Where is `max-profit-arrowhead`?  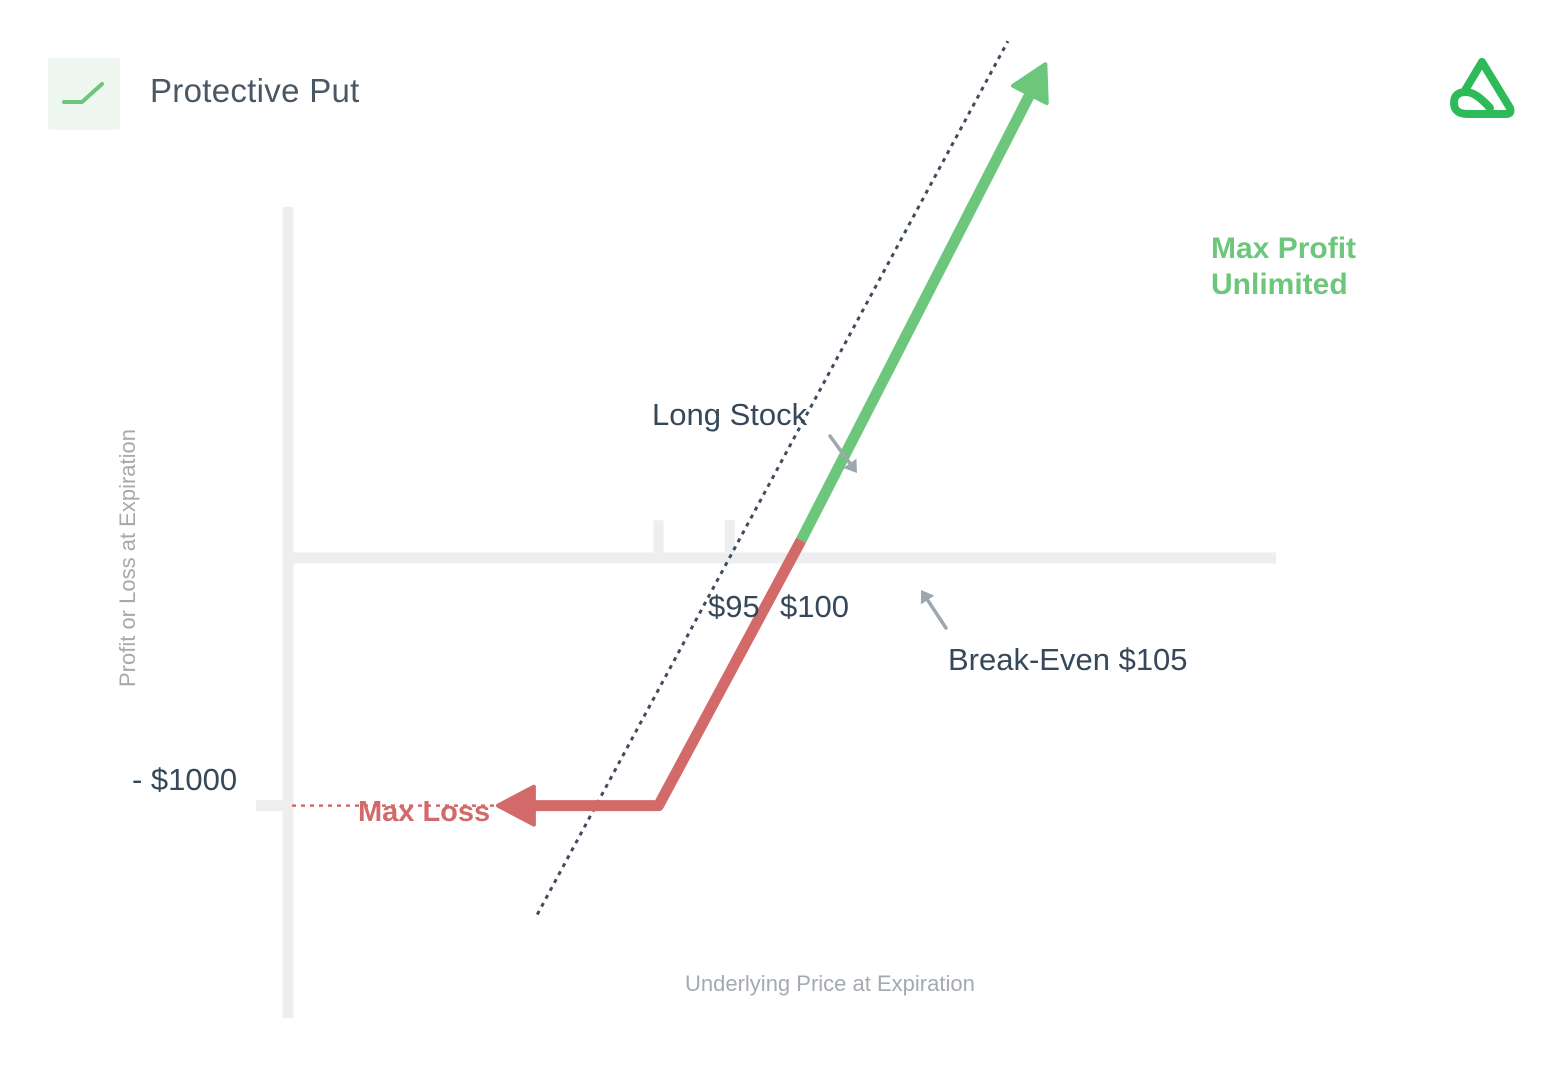
max-profit-arrowhead is located at coordinates (1029, 84).